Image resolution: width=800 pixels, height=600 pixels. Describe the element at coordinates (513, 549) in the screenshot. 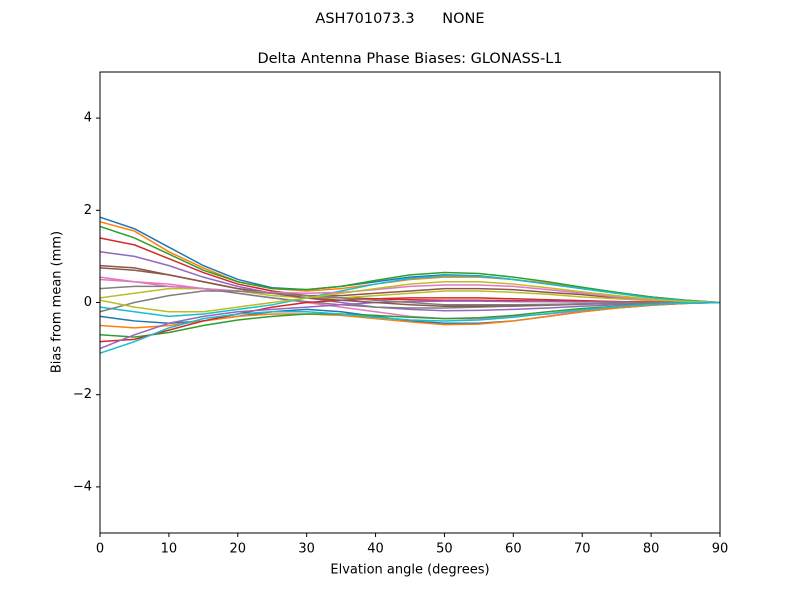

I see `x-tick-label: 60` at that location.